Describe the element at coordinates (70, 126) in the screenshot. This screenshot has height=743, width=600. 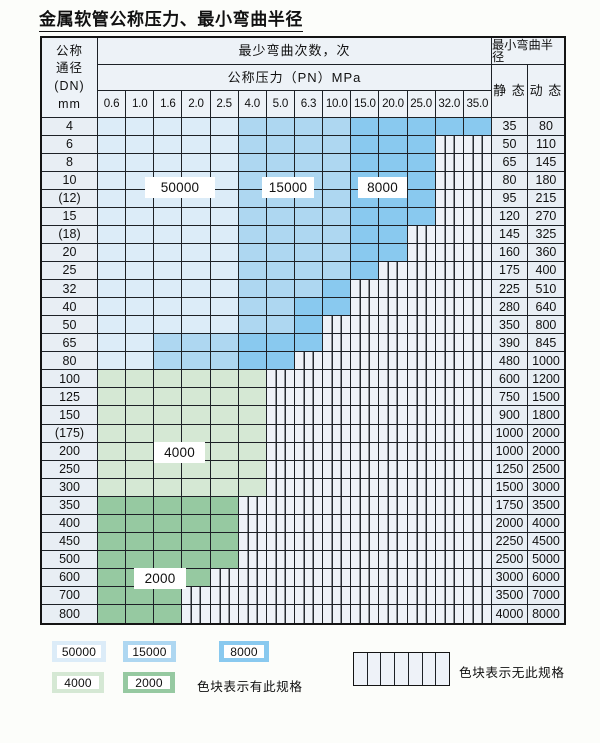
I see `dn-cell: 4` at that location.